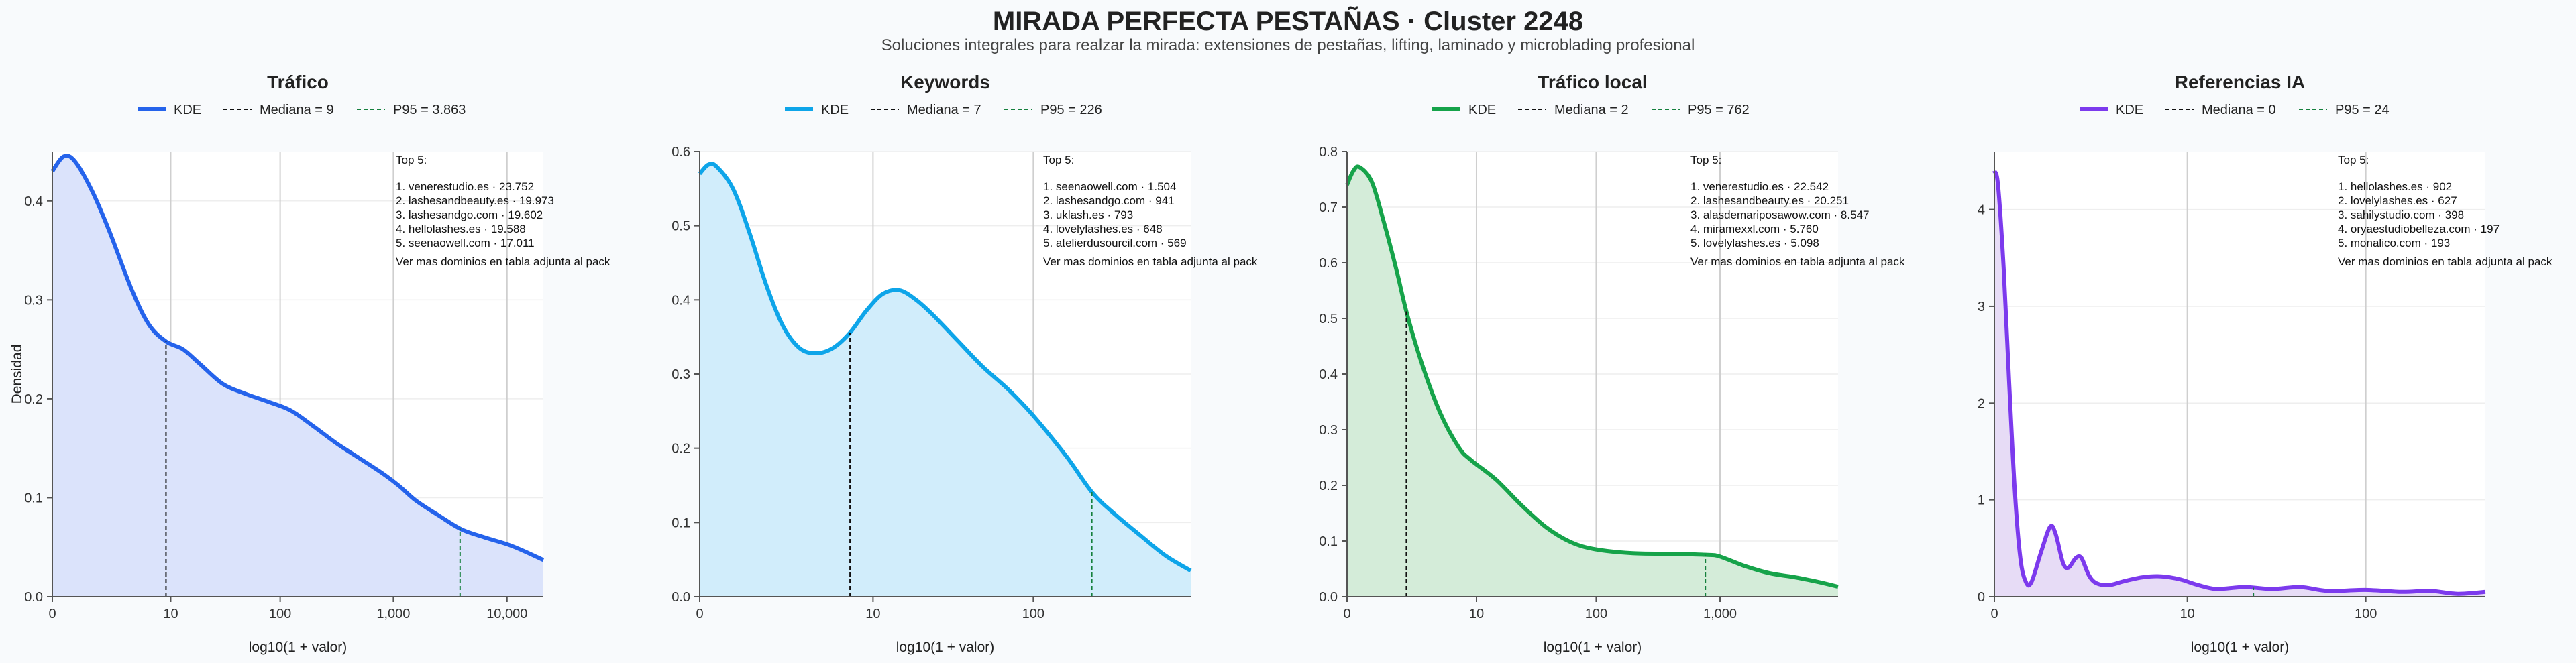  Describe the element at coordinates (465, 186) in the screenshot. I see `top5-item: 1. venerestudio.es · 23.752` at that location.